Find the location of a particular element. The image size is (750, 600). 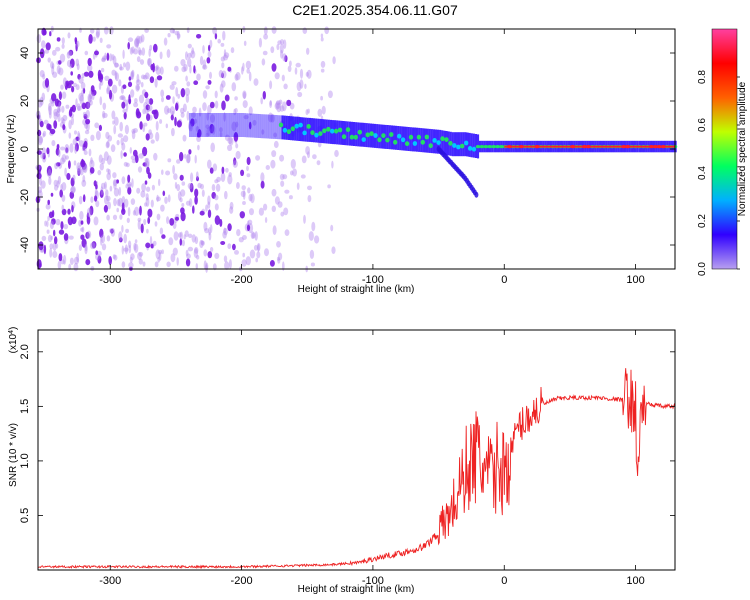

spectrogram-y-tick-label: 40 is located at coordinates (25, 53).